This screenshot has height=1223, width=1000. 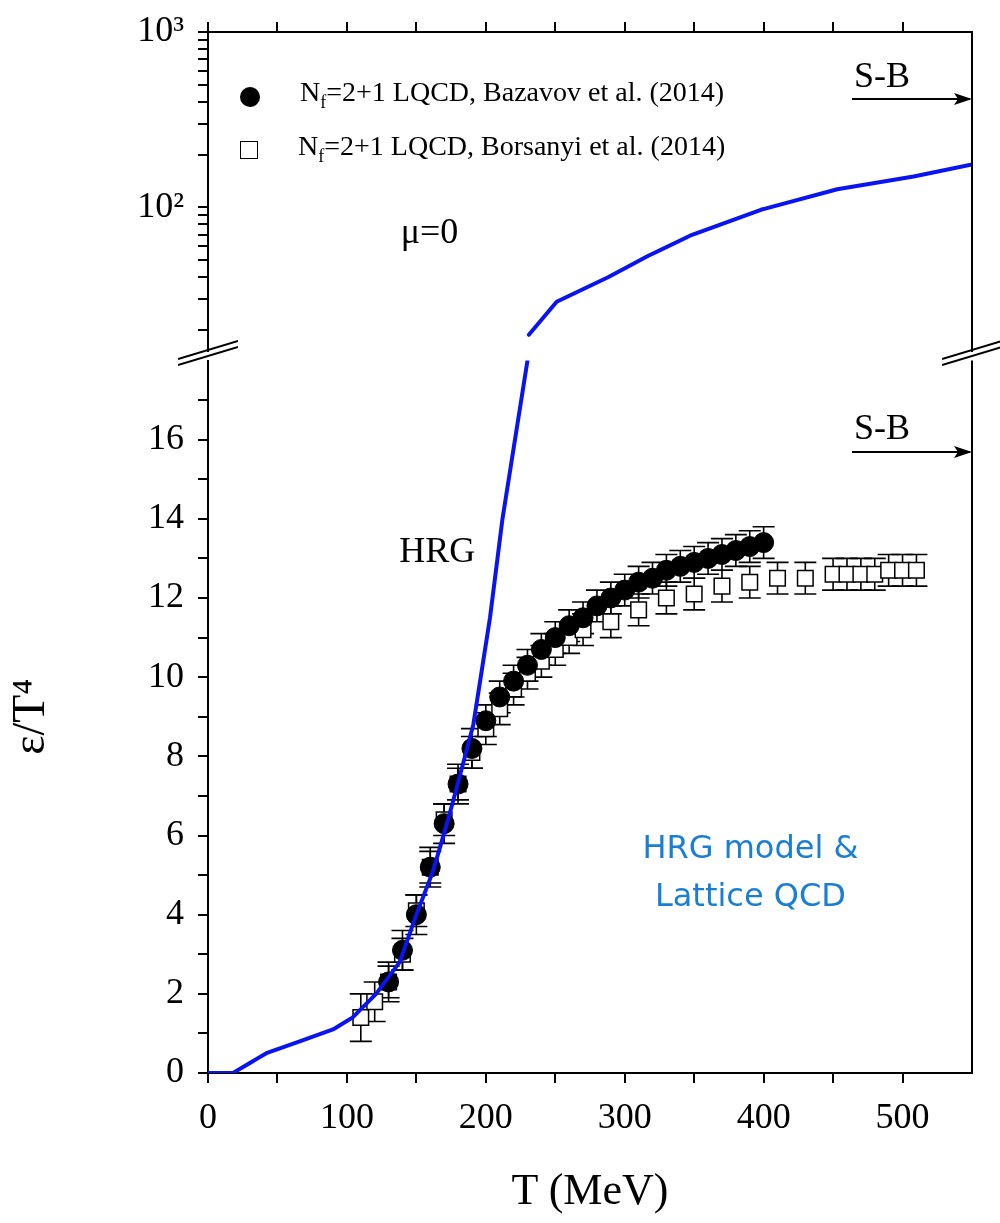 I want to click on y-tick-label: 4, so click(x=175, y=912).